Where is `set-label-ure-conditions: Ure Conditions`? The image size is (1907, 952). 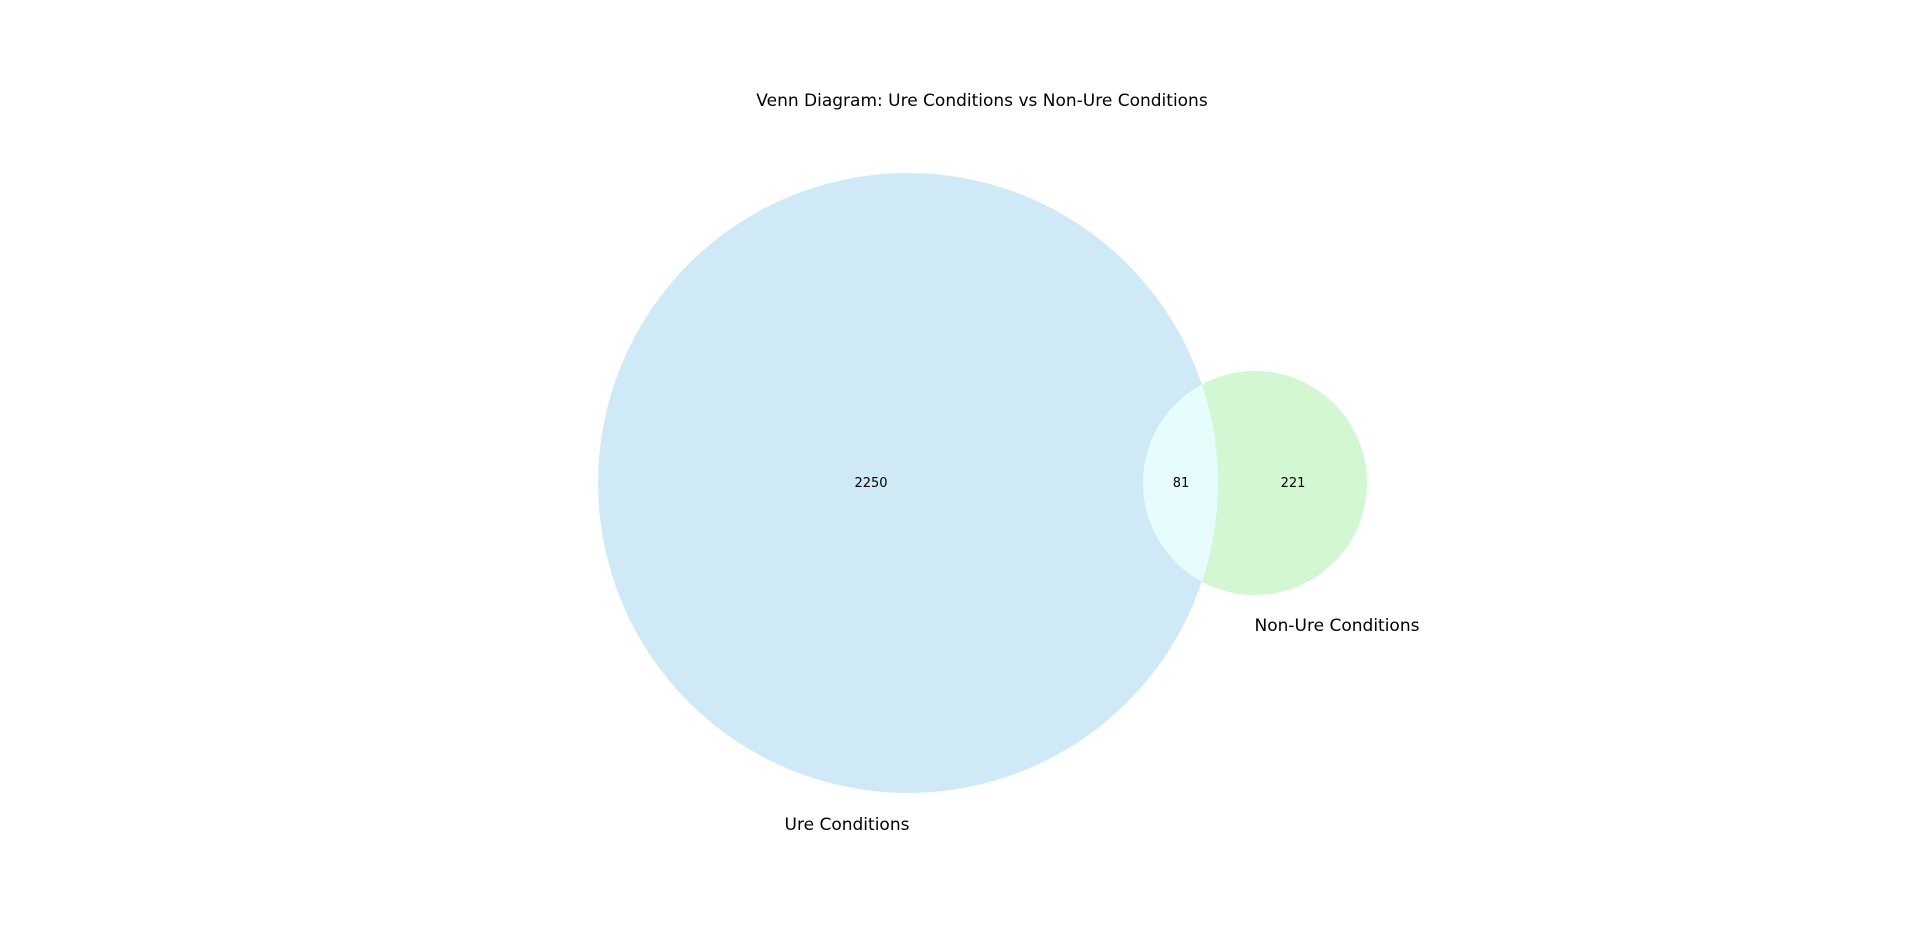 set-label-ure-conditions: Ure Conditions is located at coordinates (847, 825).